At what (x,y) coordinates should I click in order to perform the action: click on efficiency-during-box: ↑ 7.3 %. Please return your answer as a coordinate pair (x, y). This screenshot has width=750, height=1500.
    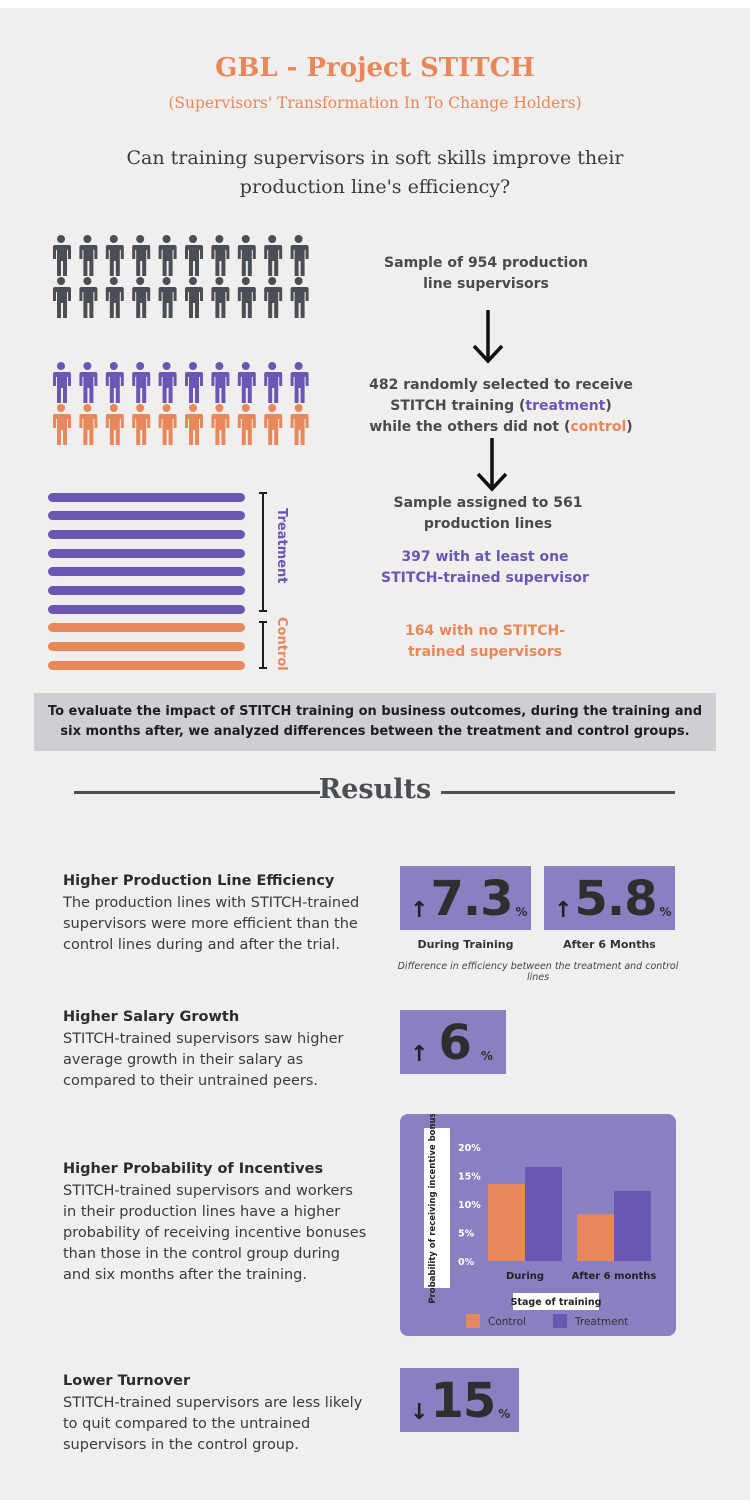
    Looking at the image, I should click on (465, 898).